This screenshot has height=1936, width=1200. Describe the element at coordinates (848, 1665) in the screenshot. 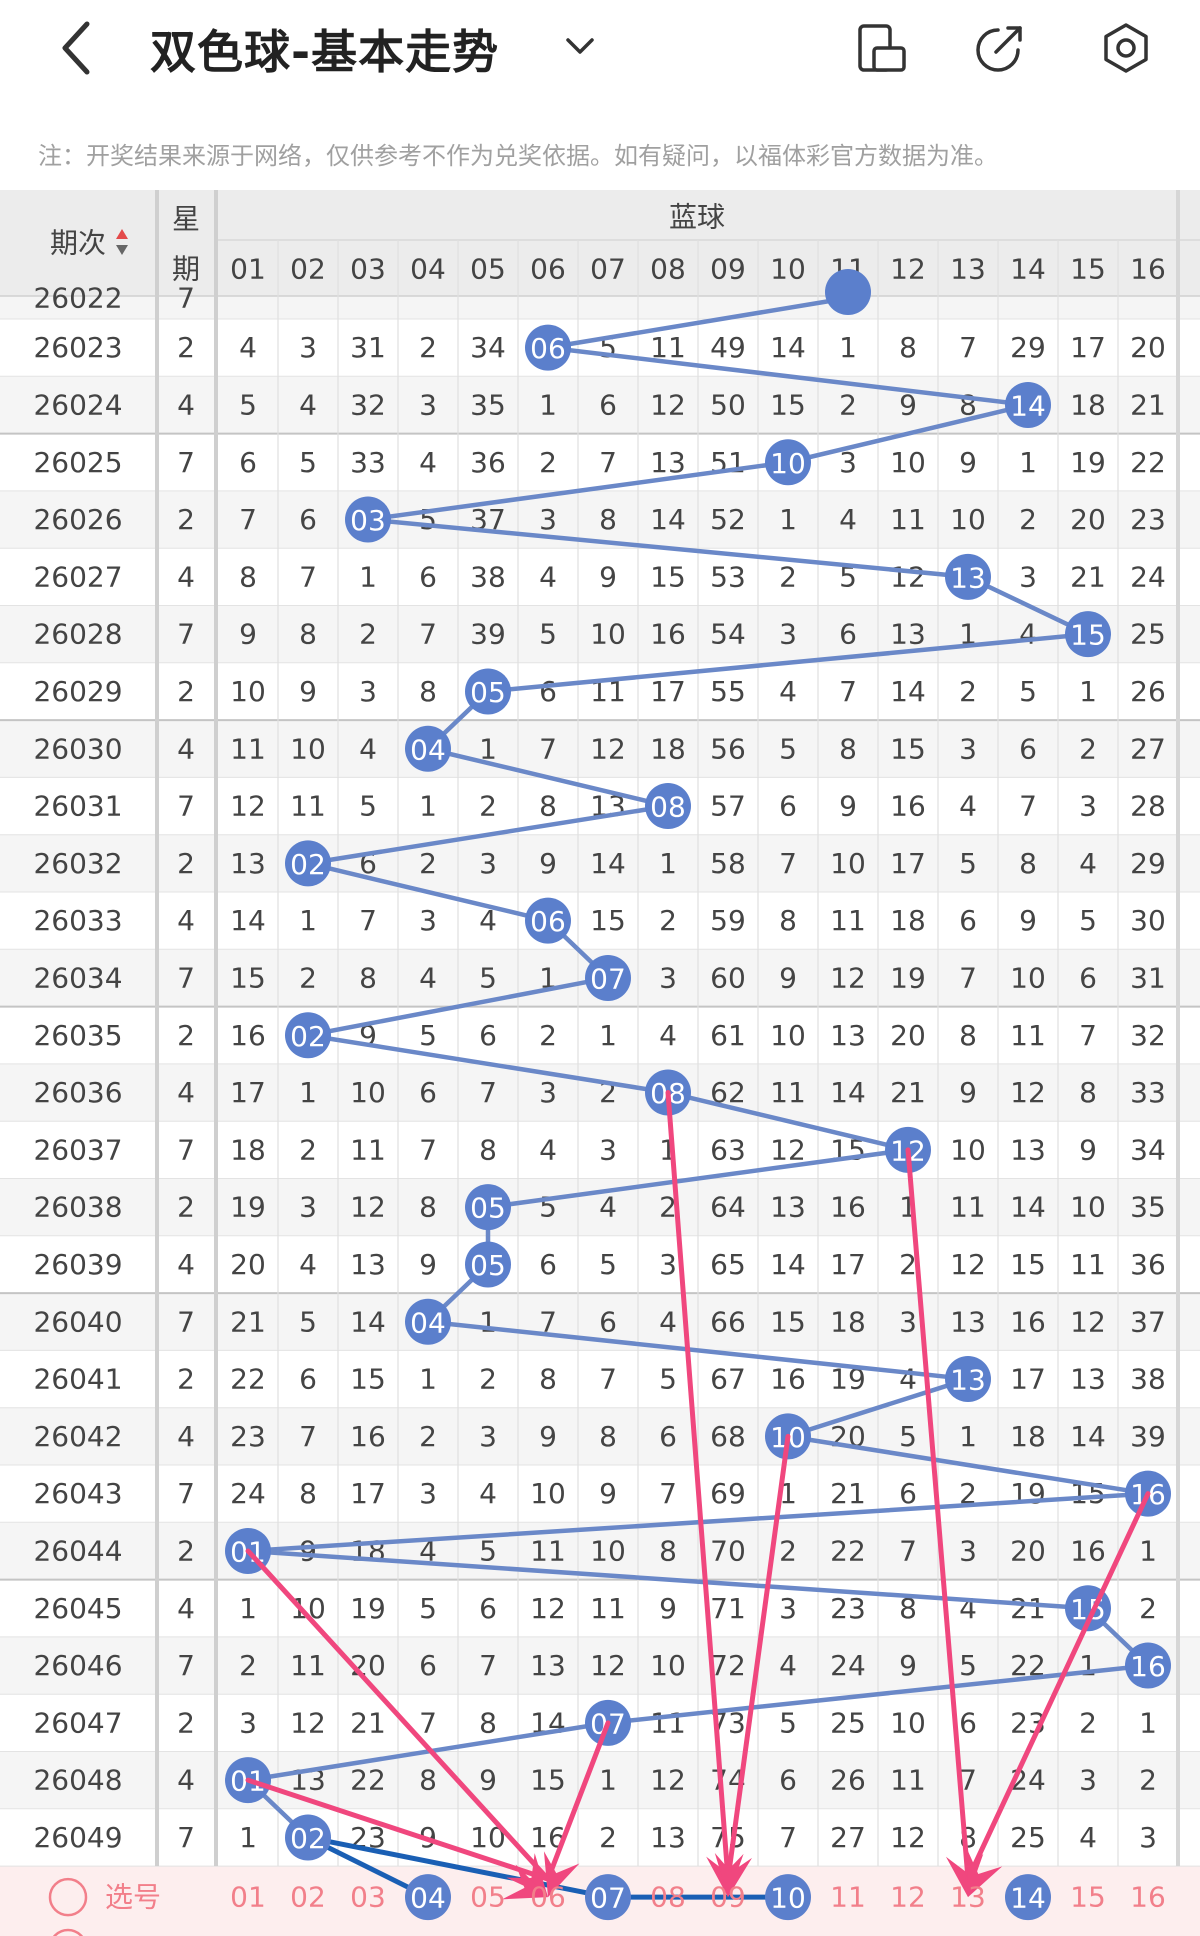

I see `miss-count: 24` at that location.